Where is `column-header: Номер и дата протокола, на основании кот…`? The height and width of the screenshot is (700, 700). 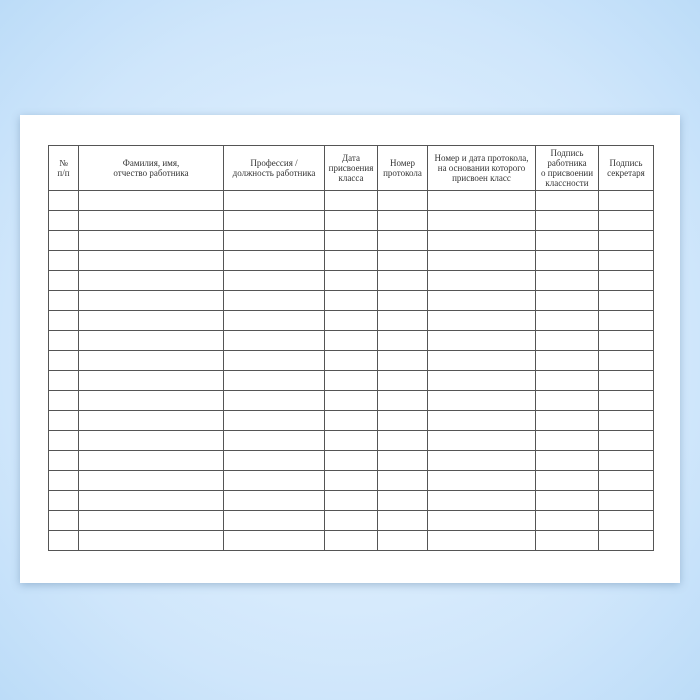 column-header: Номер и дата протокола, на основании кот… is located at coordinates (481, 168).